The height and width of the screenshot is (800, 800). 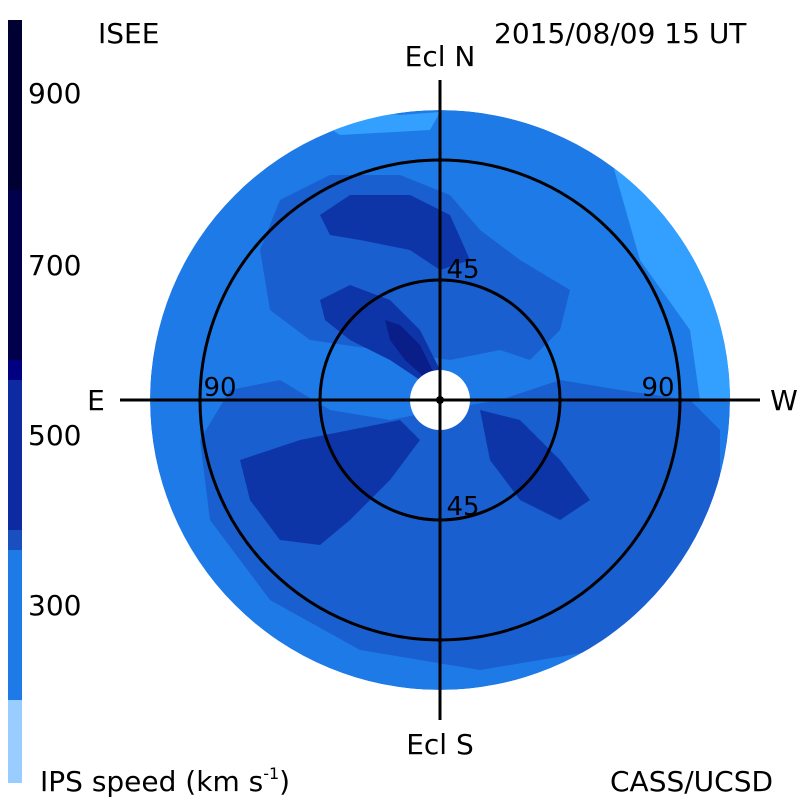 What do you see at coordinates (55, 435) in the screenshot?
I see `colorbar-tick-500: 500` at bounding box center [55, 435].